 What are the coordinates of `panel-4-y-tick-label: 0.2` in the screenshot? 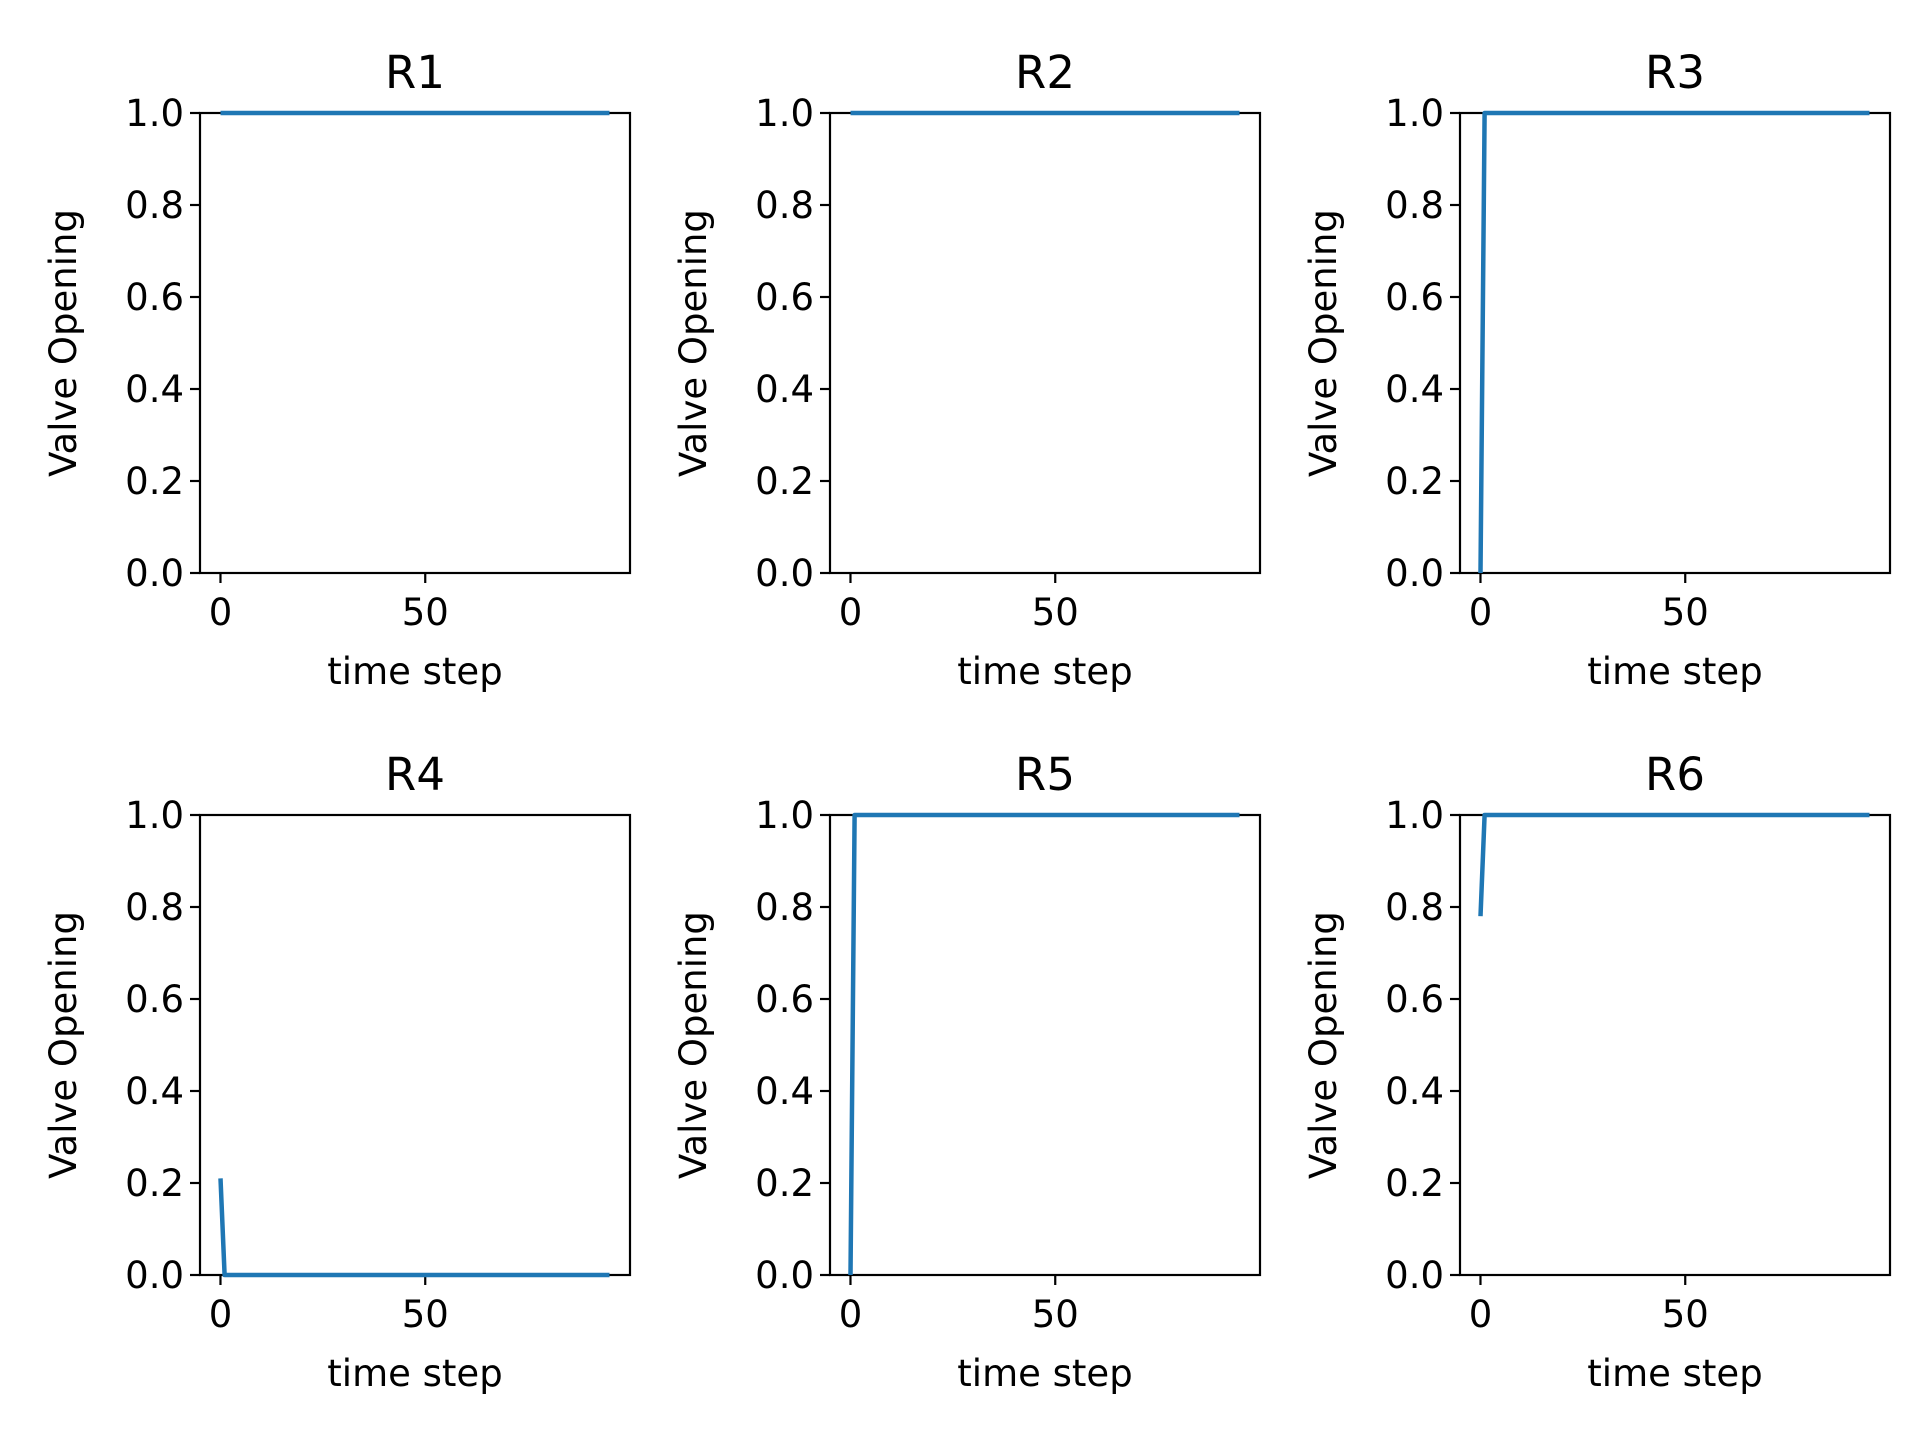 It's located at (154, 1183).